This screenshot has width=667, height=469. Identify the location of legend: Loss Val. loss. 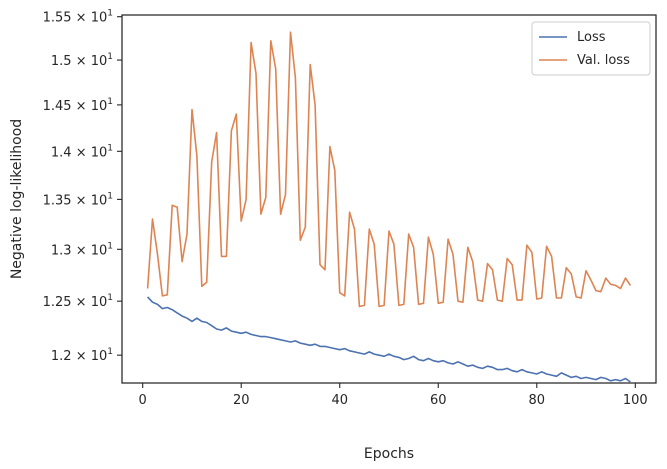
(591, 48).